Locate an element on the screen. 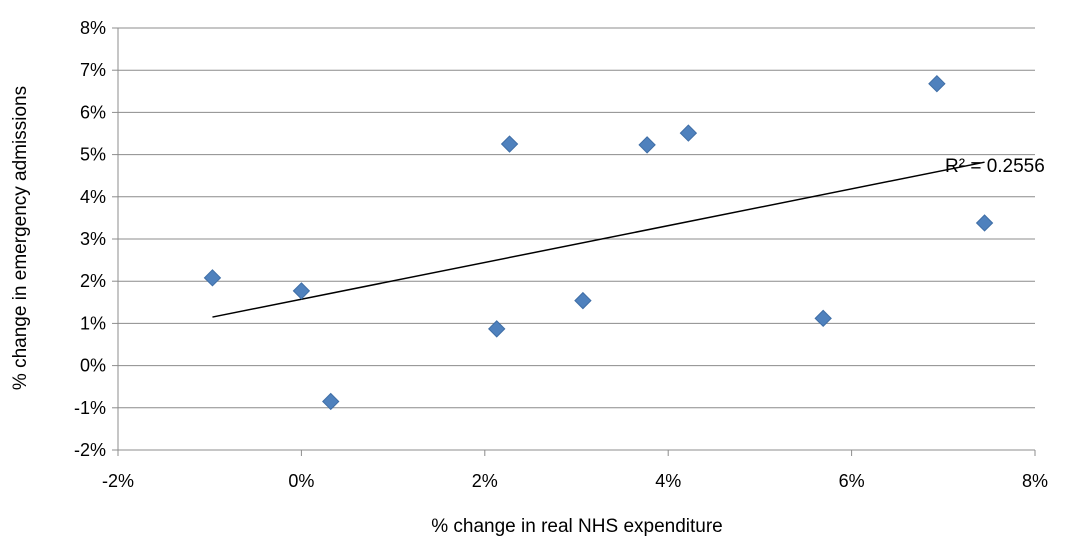 This screenshot has width=1071, height=543. x-tick-label: 8% is located at coordinates (1035, 481).